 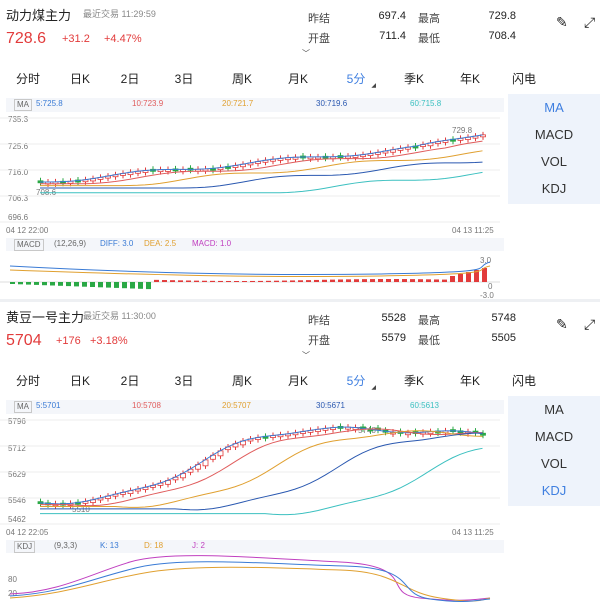 What do you see at coordinates (503, 318) in the screenshot?
I see `high-value: 5748` at bounding box center [503, 318].